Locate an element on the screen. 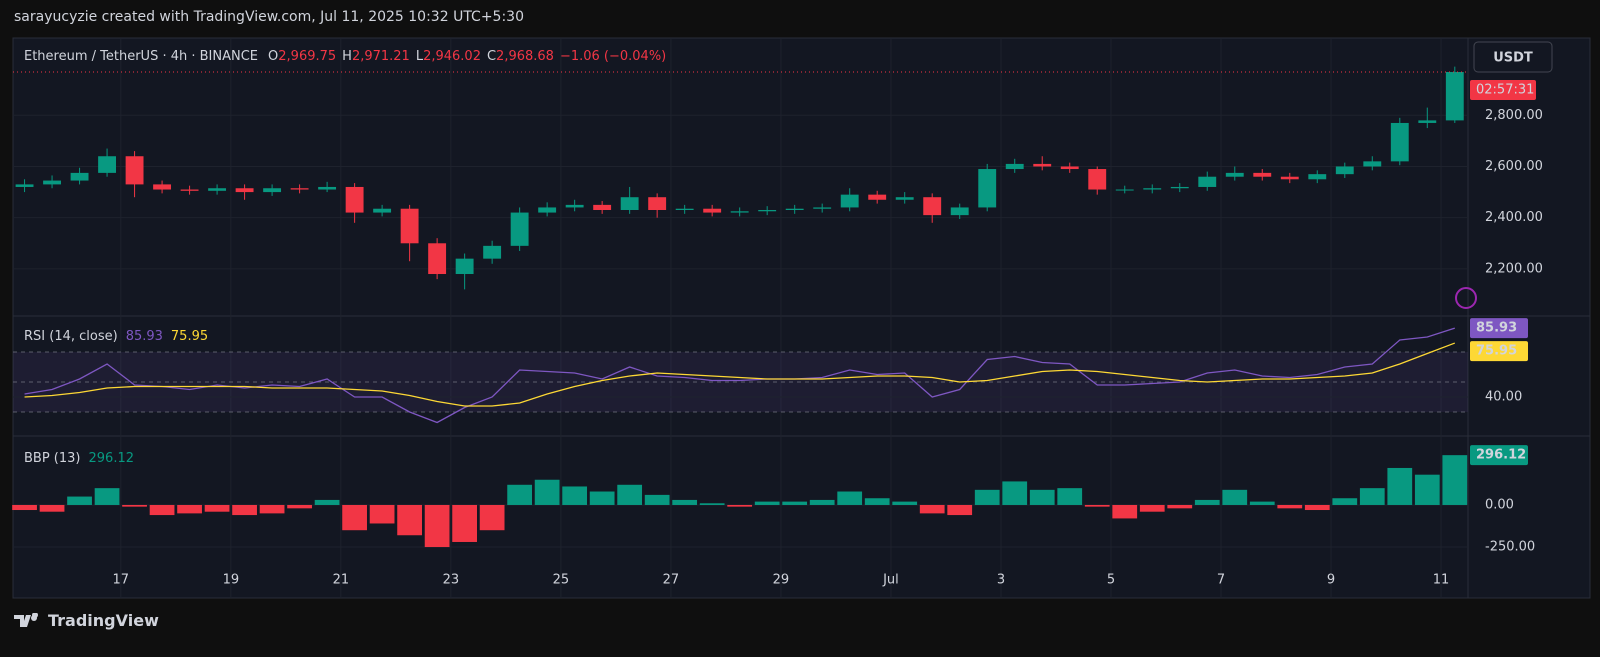 The image size is (1600, 657). symbol-title: Ethereum / TetherUS · 4h · BINANCE is located at coordinates (141, 56).